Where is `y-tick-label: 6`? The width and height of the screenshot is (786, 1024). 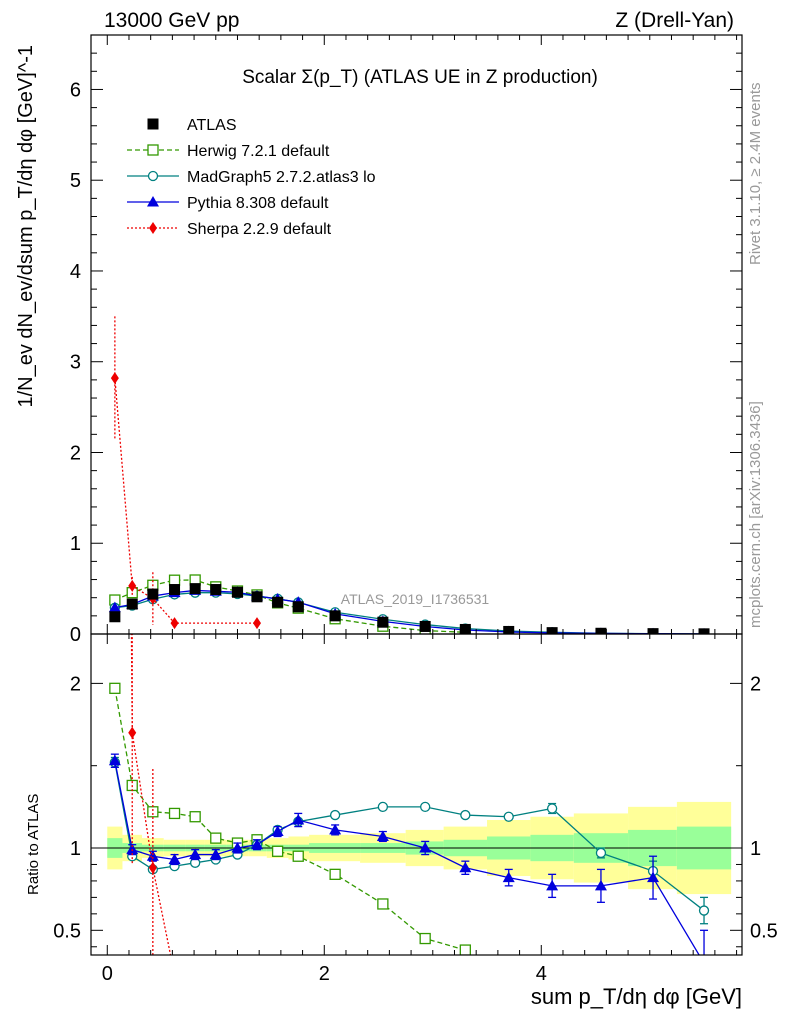
y-tick-label: 6 is located at coordinates (75, 90).